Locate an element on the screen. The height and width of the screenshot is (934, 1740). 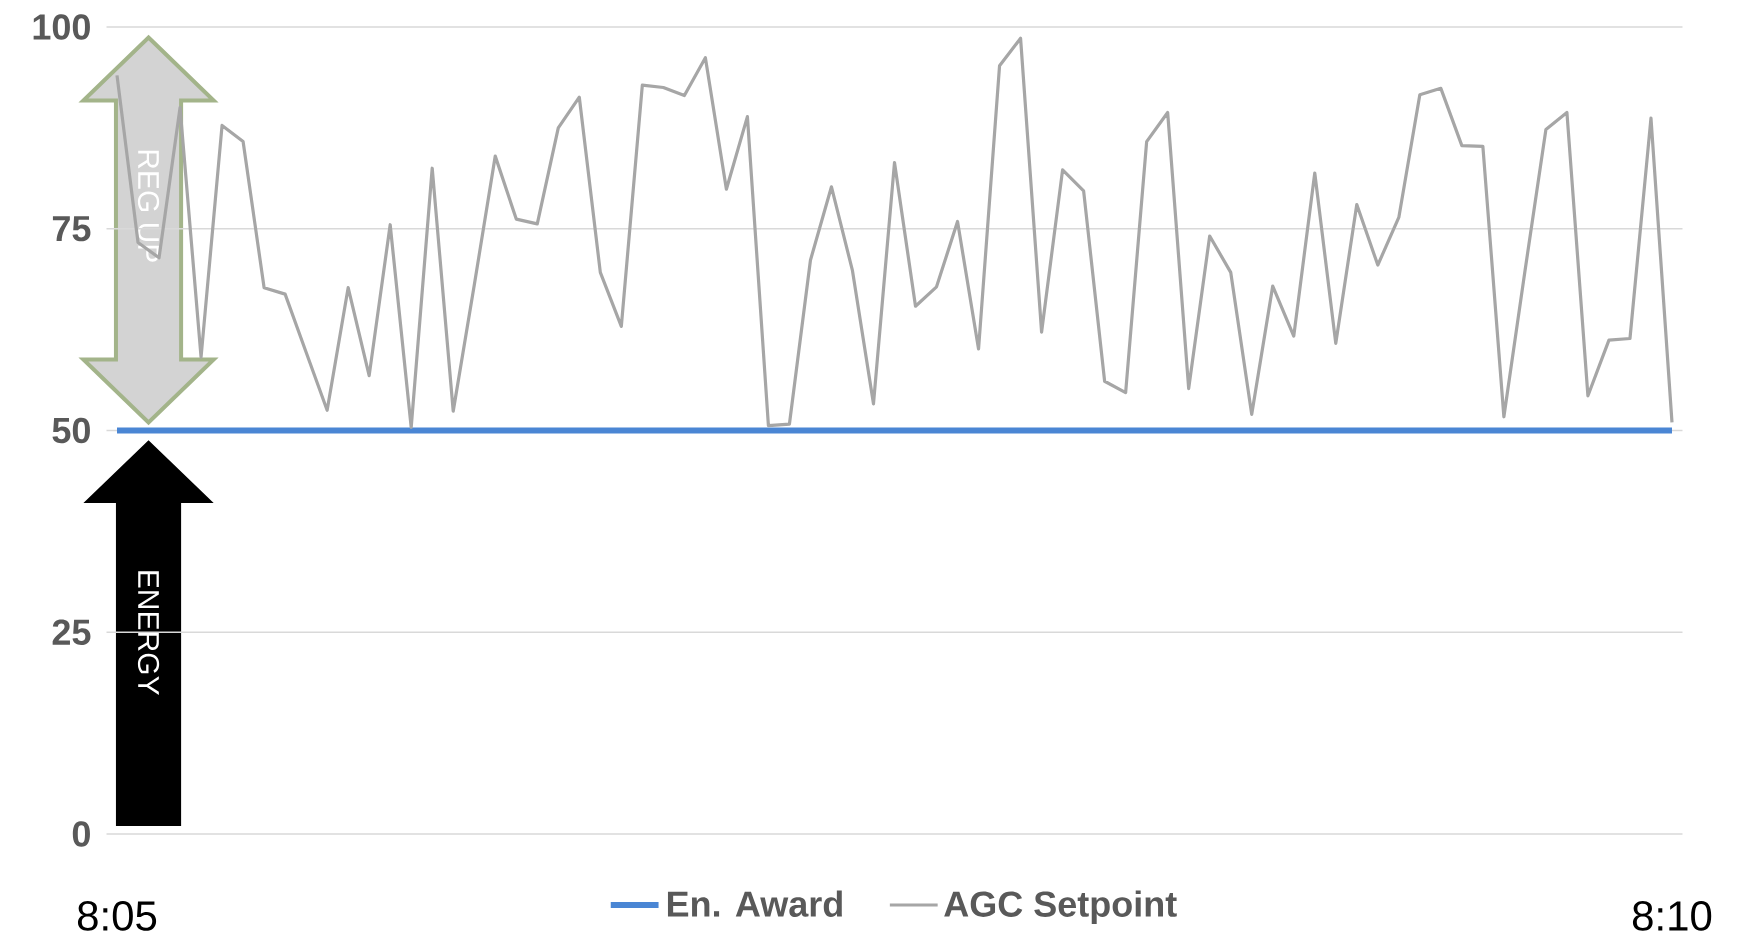
x-tick-label: 8:10 is located at coordinates (1672, 916).